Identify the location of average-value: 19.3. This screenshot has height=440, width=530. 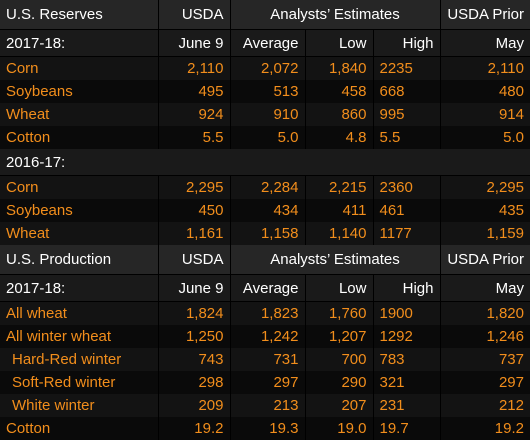
(267, 428).